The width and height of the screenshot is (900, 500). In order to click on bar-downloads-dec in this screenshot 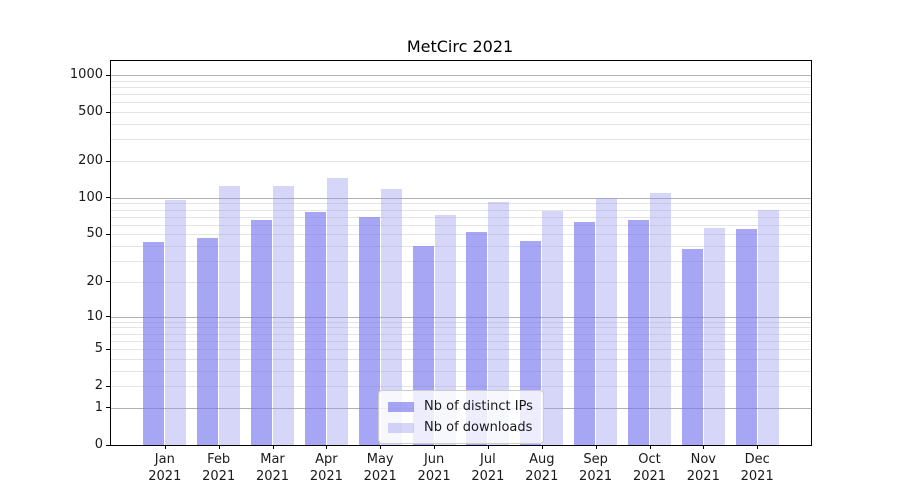, I will do `click(768, 327)`.